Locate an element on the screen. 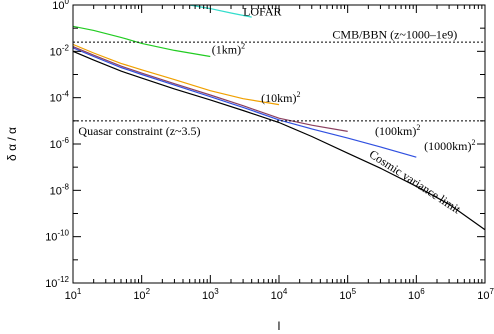  annotation-r1000km: (1000km)2 is located at coordinates (449, 145).